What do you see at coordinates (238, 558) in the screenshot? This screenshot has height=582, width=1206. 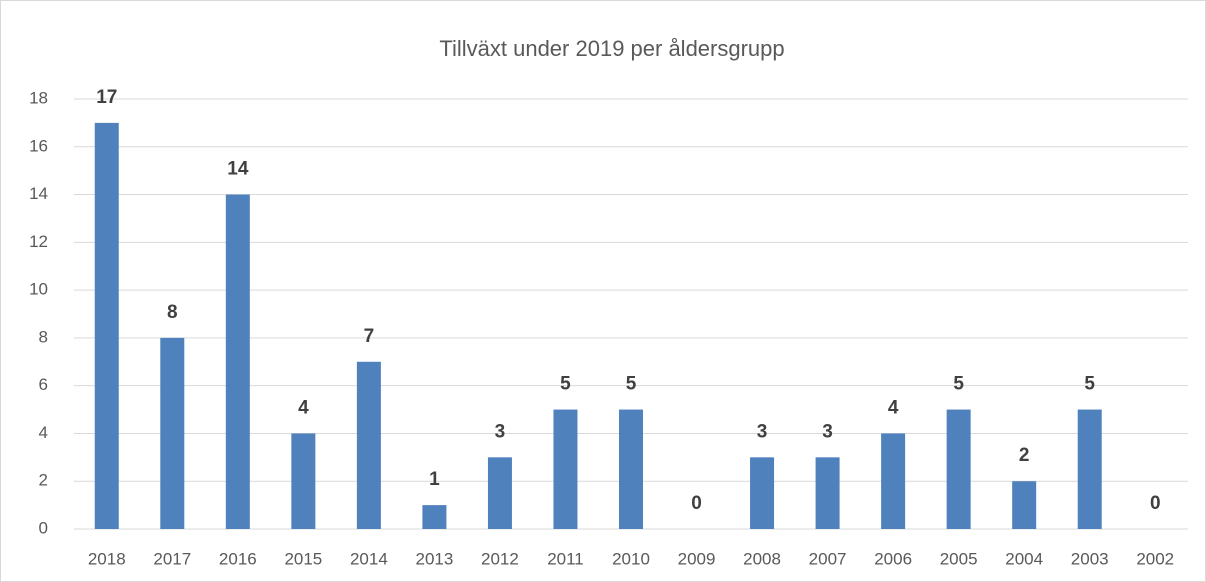 I see `x-tick-label: 2016` at bounding box center [238, 558].